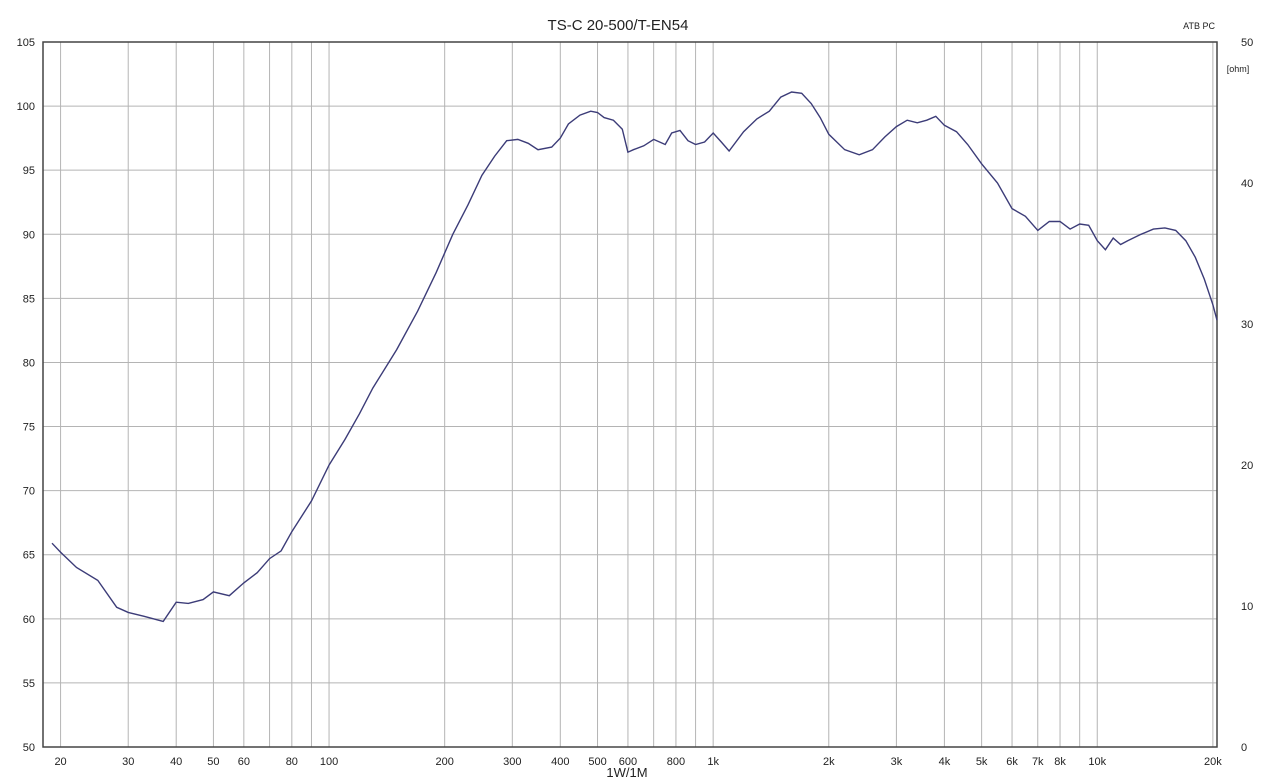 Image resolution: width=1266 pixels, height=782 pixels. What do you see at coordinates (1213, 762) in the screenshot?
I see `x-tick-label: 20k` at bounding box center [1213, 762].